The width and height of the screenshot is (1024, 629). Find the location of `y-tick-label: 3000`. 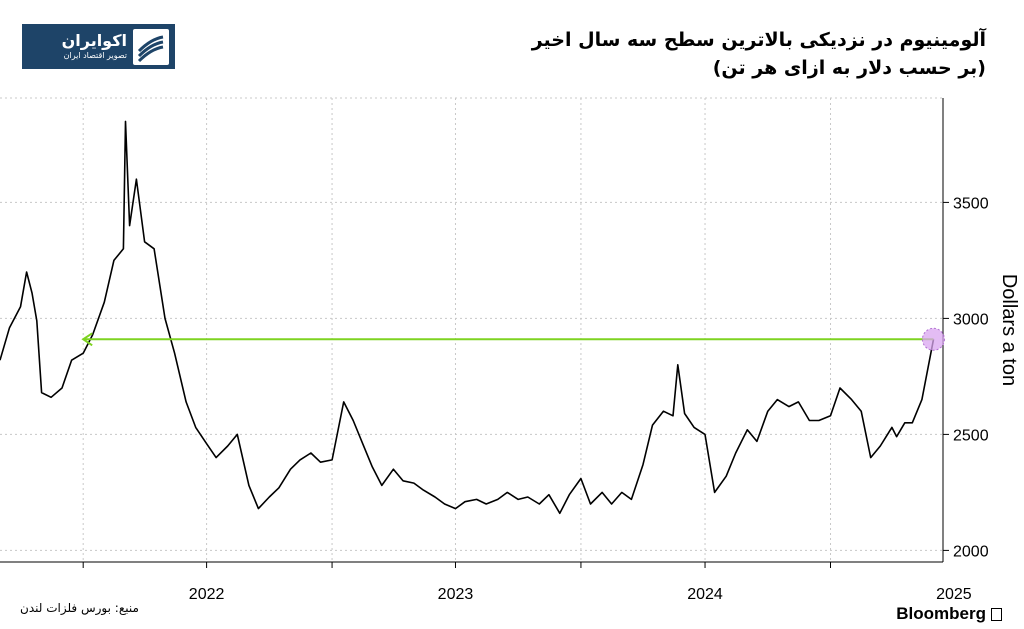

y-tick-label: 3000 is located at coordinates (971, 319).